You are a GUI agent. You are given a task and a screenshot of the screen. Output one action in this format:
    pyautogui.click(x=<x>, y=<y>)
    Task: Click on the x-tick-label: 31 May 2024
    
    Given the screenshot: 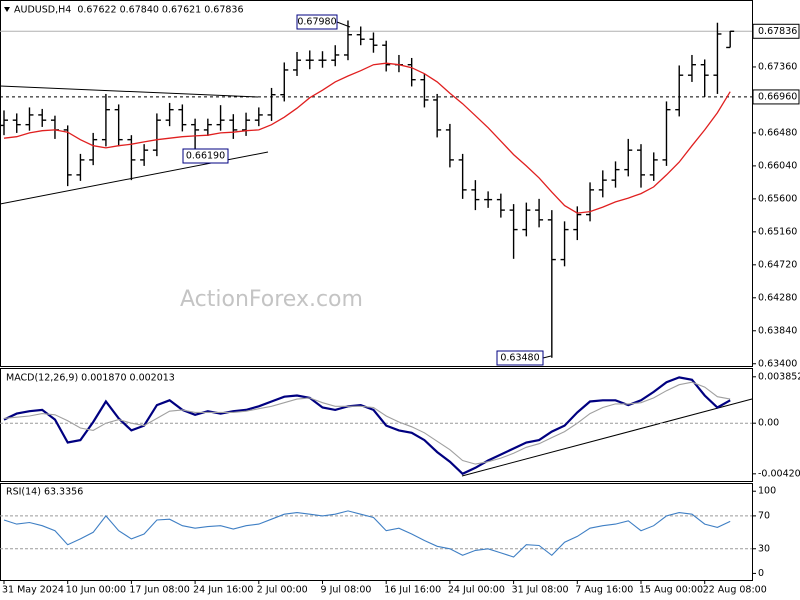 What is the action you would take?
    pyautogui.click(x=33, y=590)
    